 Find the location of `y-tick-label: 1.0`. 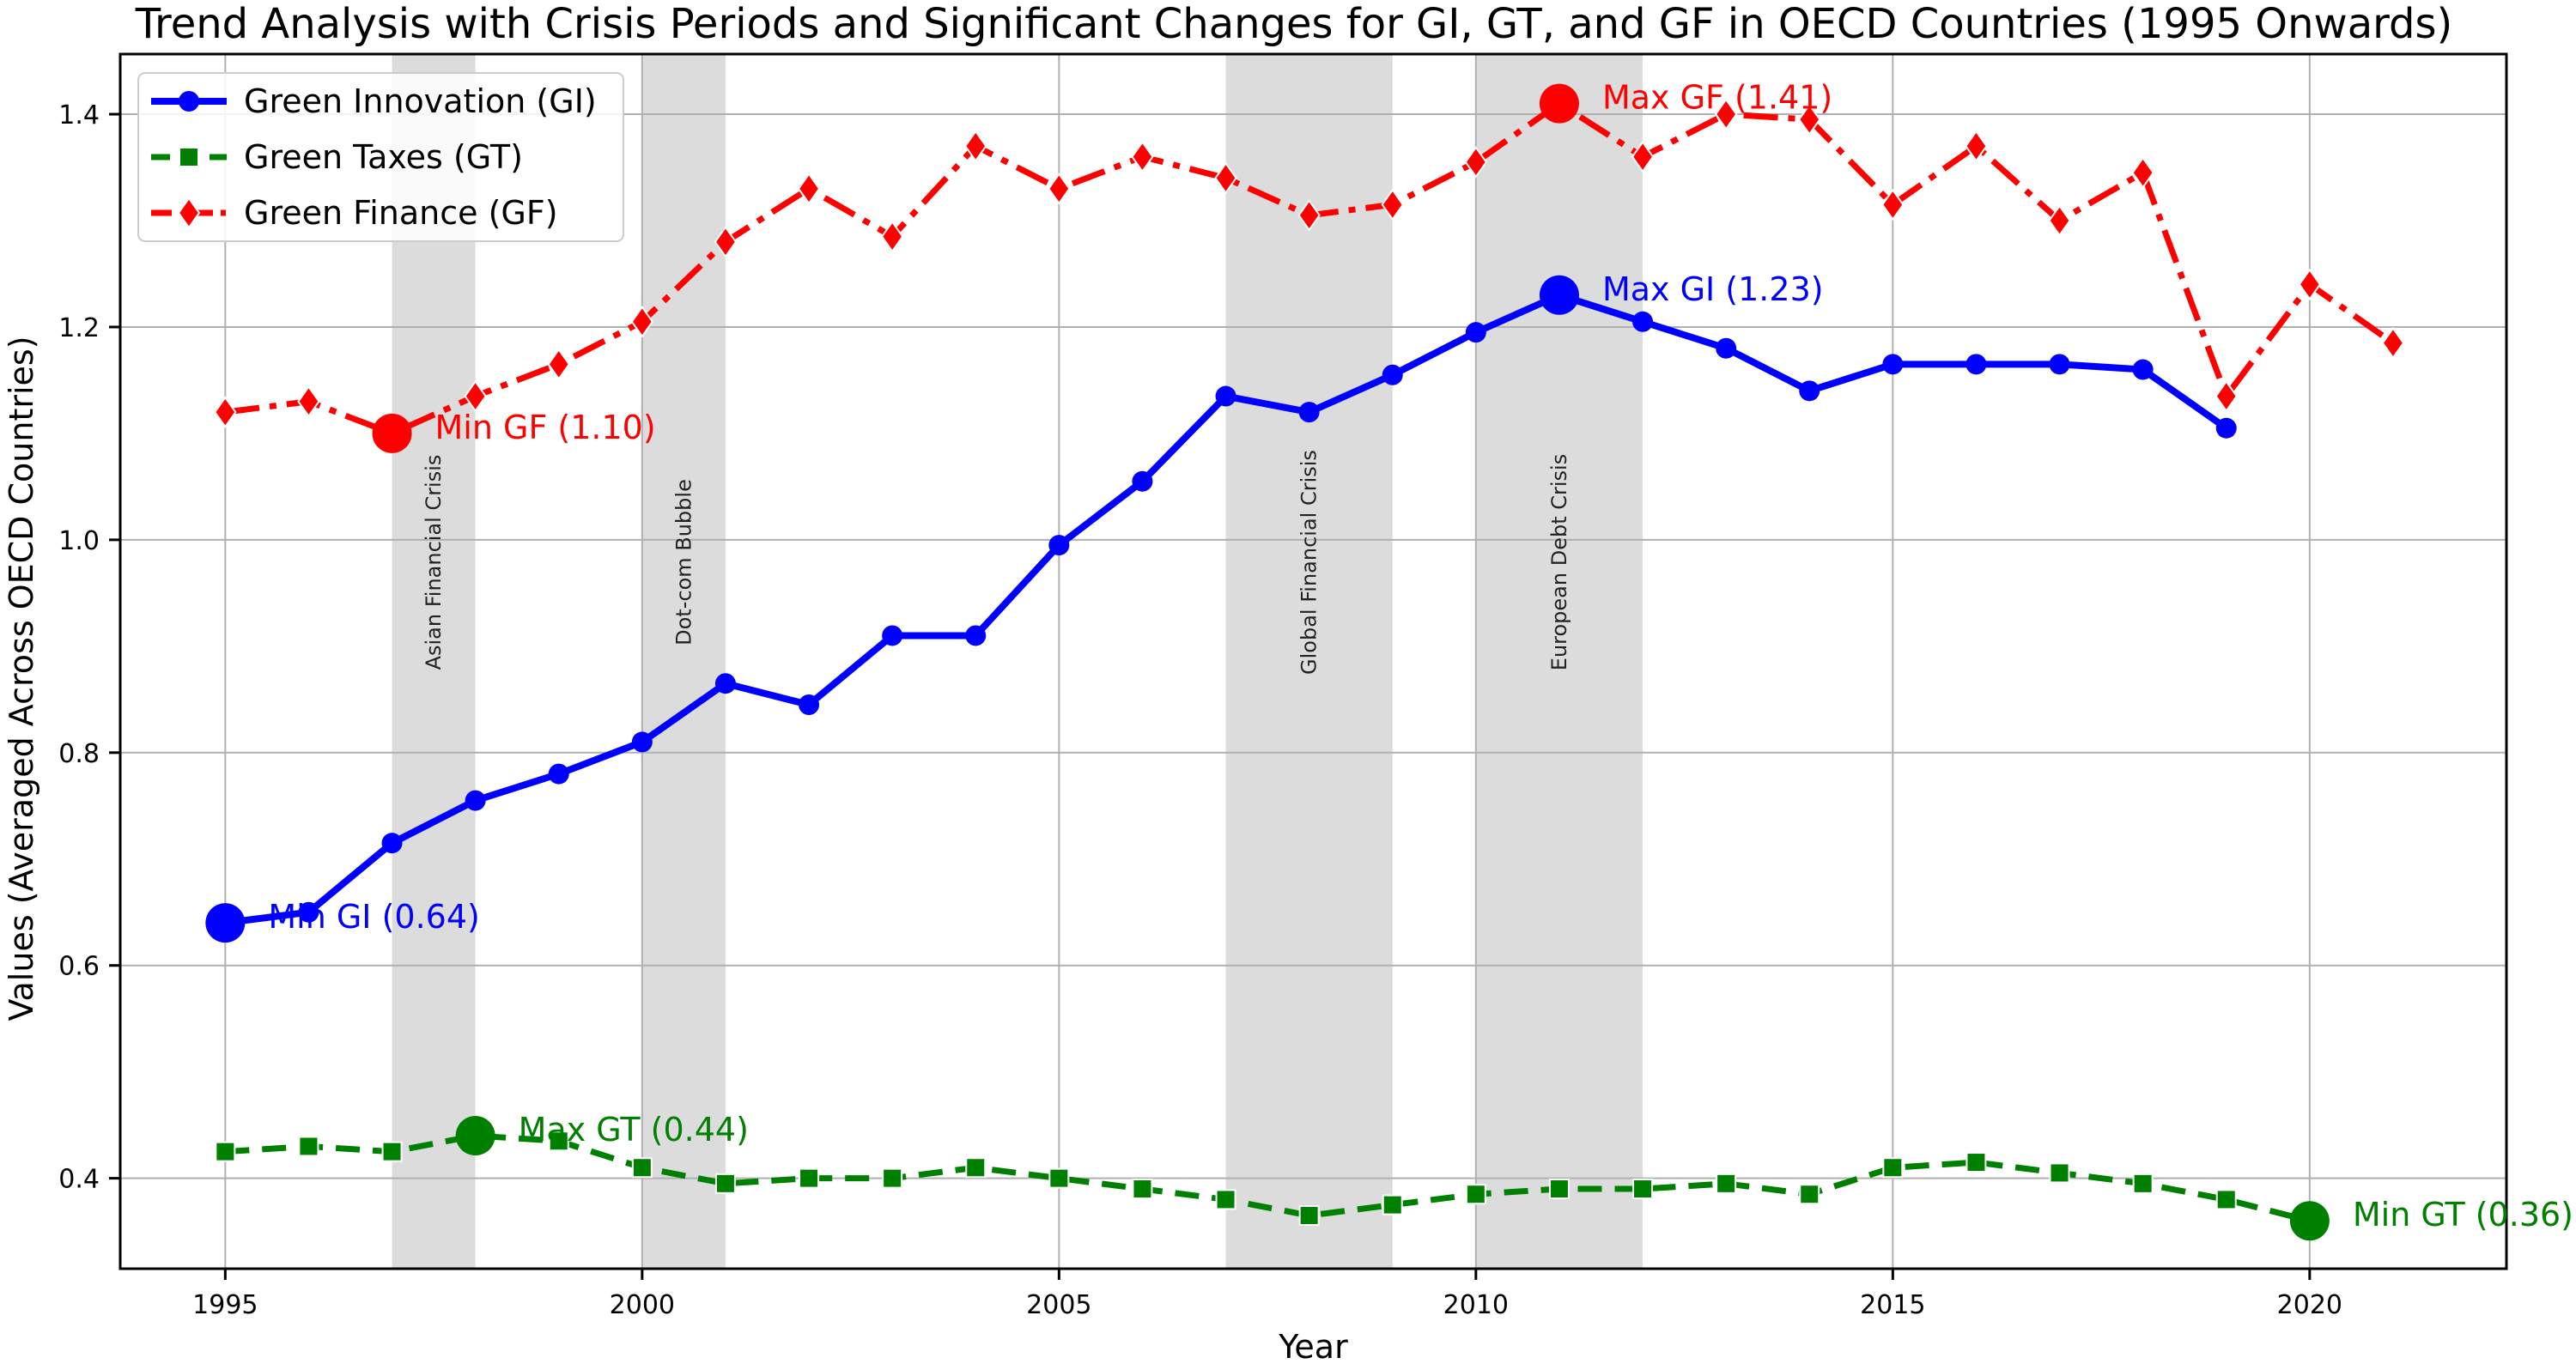

y-tick-label: 1.0 is located at coordinates (79, 541).